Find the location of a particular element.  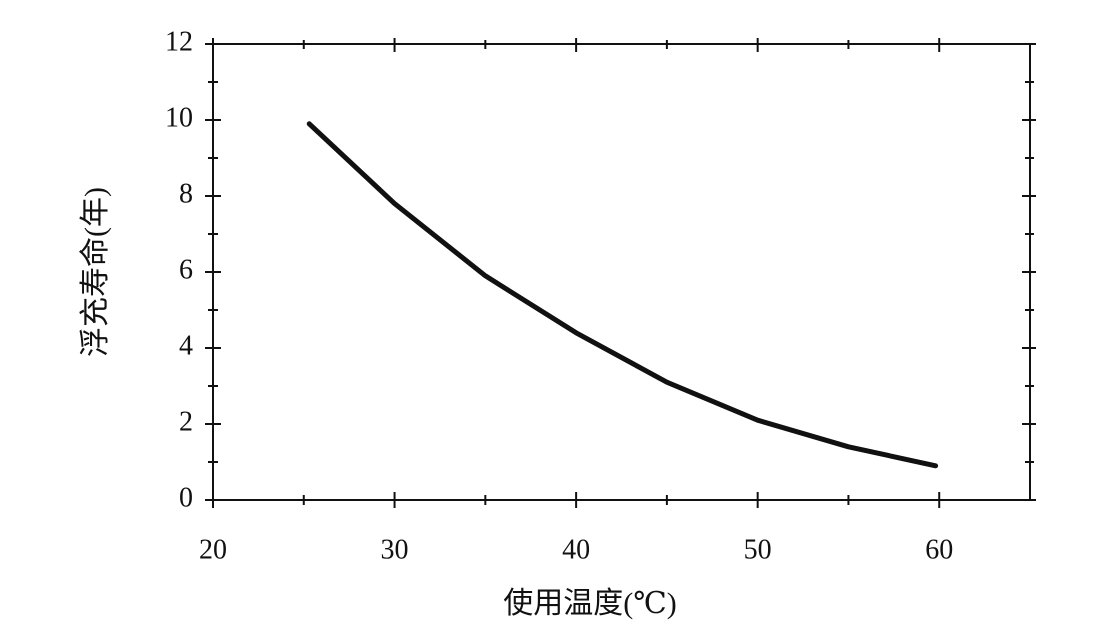

y-tick-label: 12 is located at coordinates (179, 41).